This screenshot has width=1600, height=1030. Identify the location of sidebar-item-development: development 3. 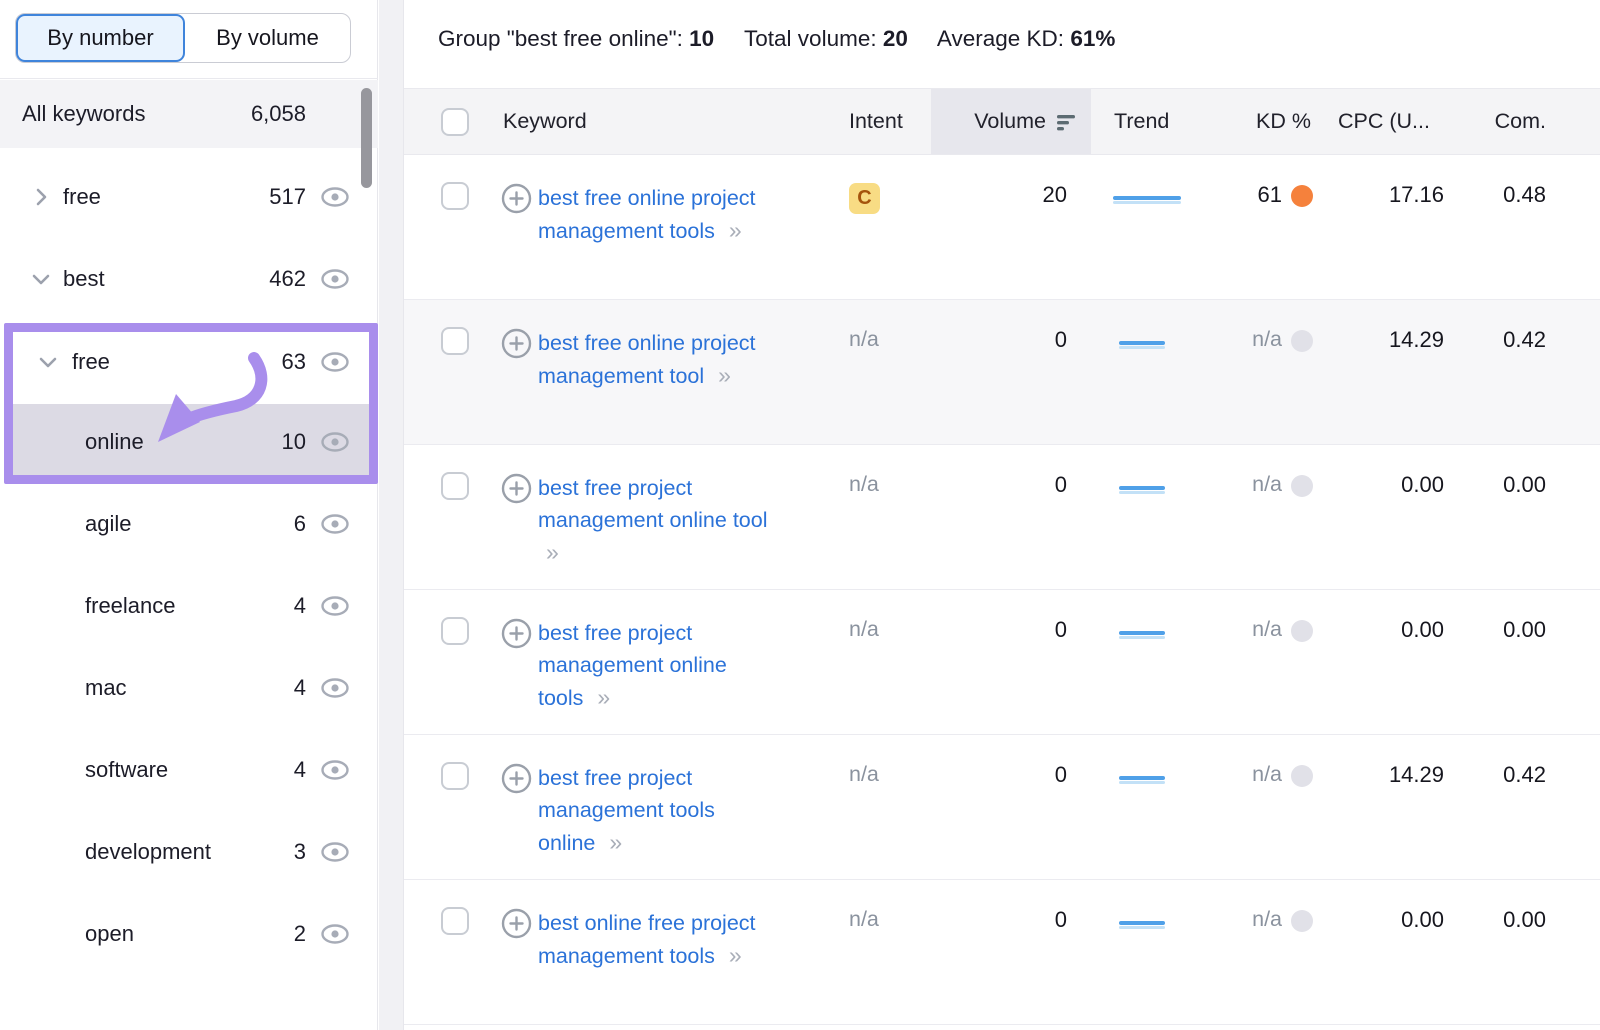
(189, 852).